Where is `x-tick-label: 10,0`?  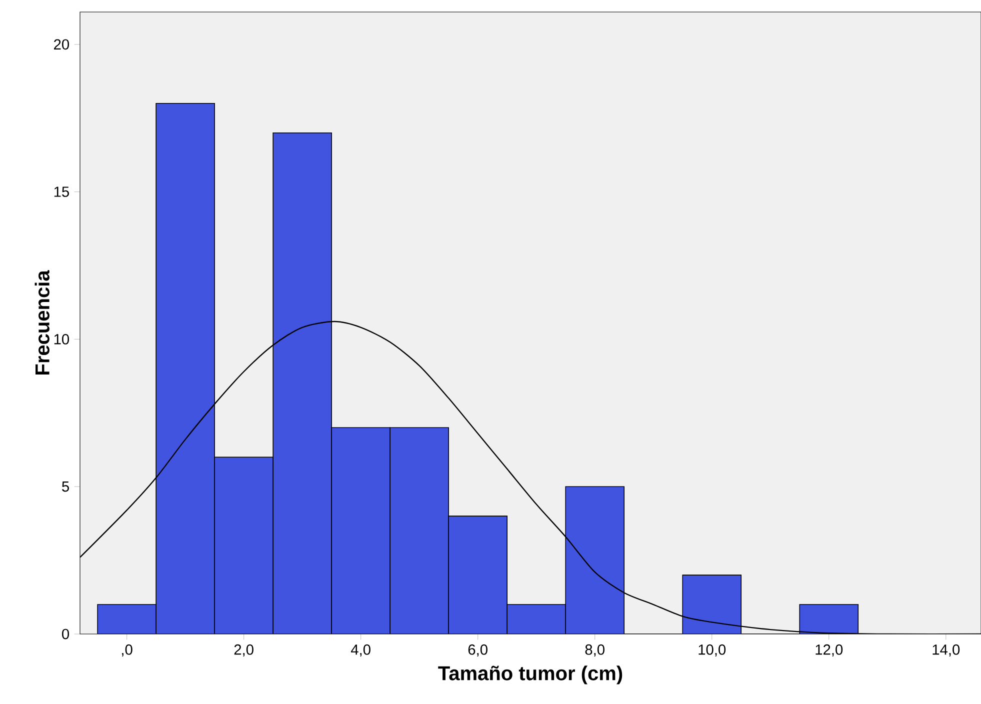
x-tick-label: 10,0 is located at coordinates (712, 650).